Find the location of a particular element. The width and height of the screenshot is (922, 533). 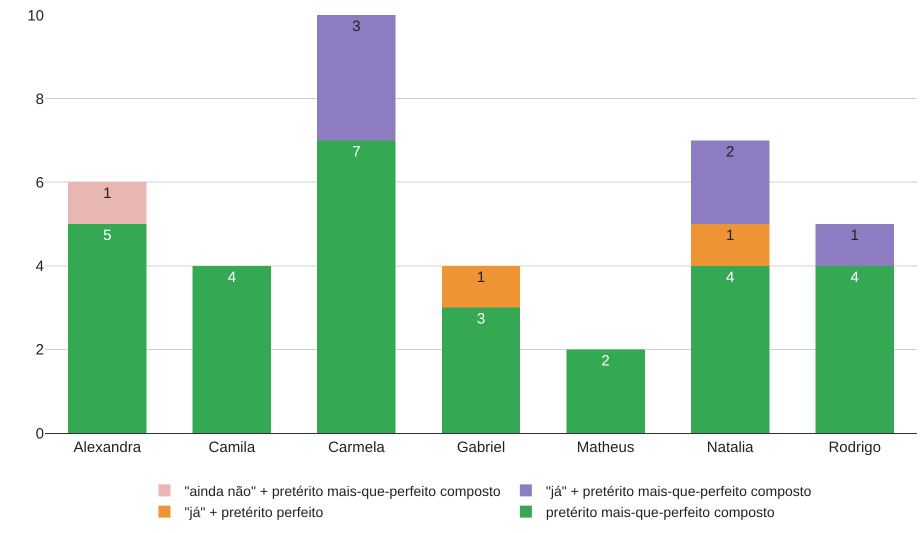

x-tick-label: Carmela is located at coordinates (357, 447).